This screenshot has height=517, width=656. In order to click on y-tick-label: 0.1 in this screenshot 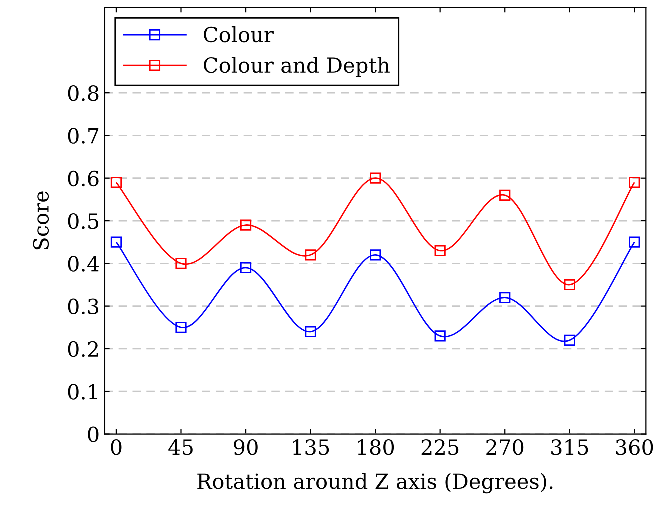, I will do `click(83, 392)`.